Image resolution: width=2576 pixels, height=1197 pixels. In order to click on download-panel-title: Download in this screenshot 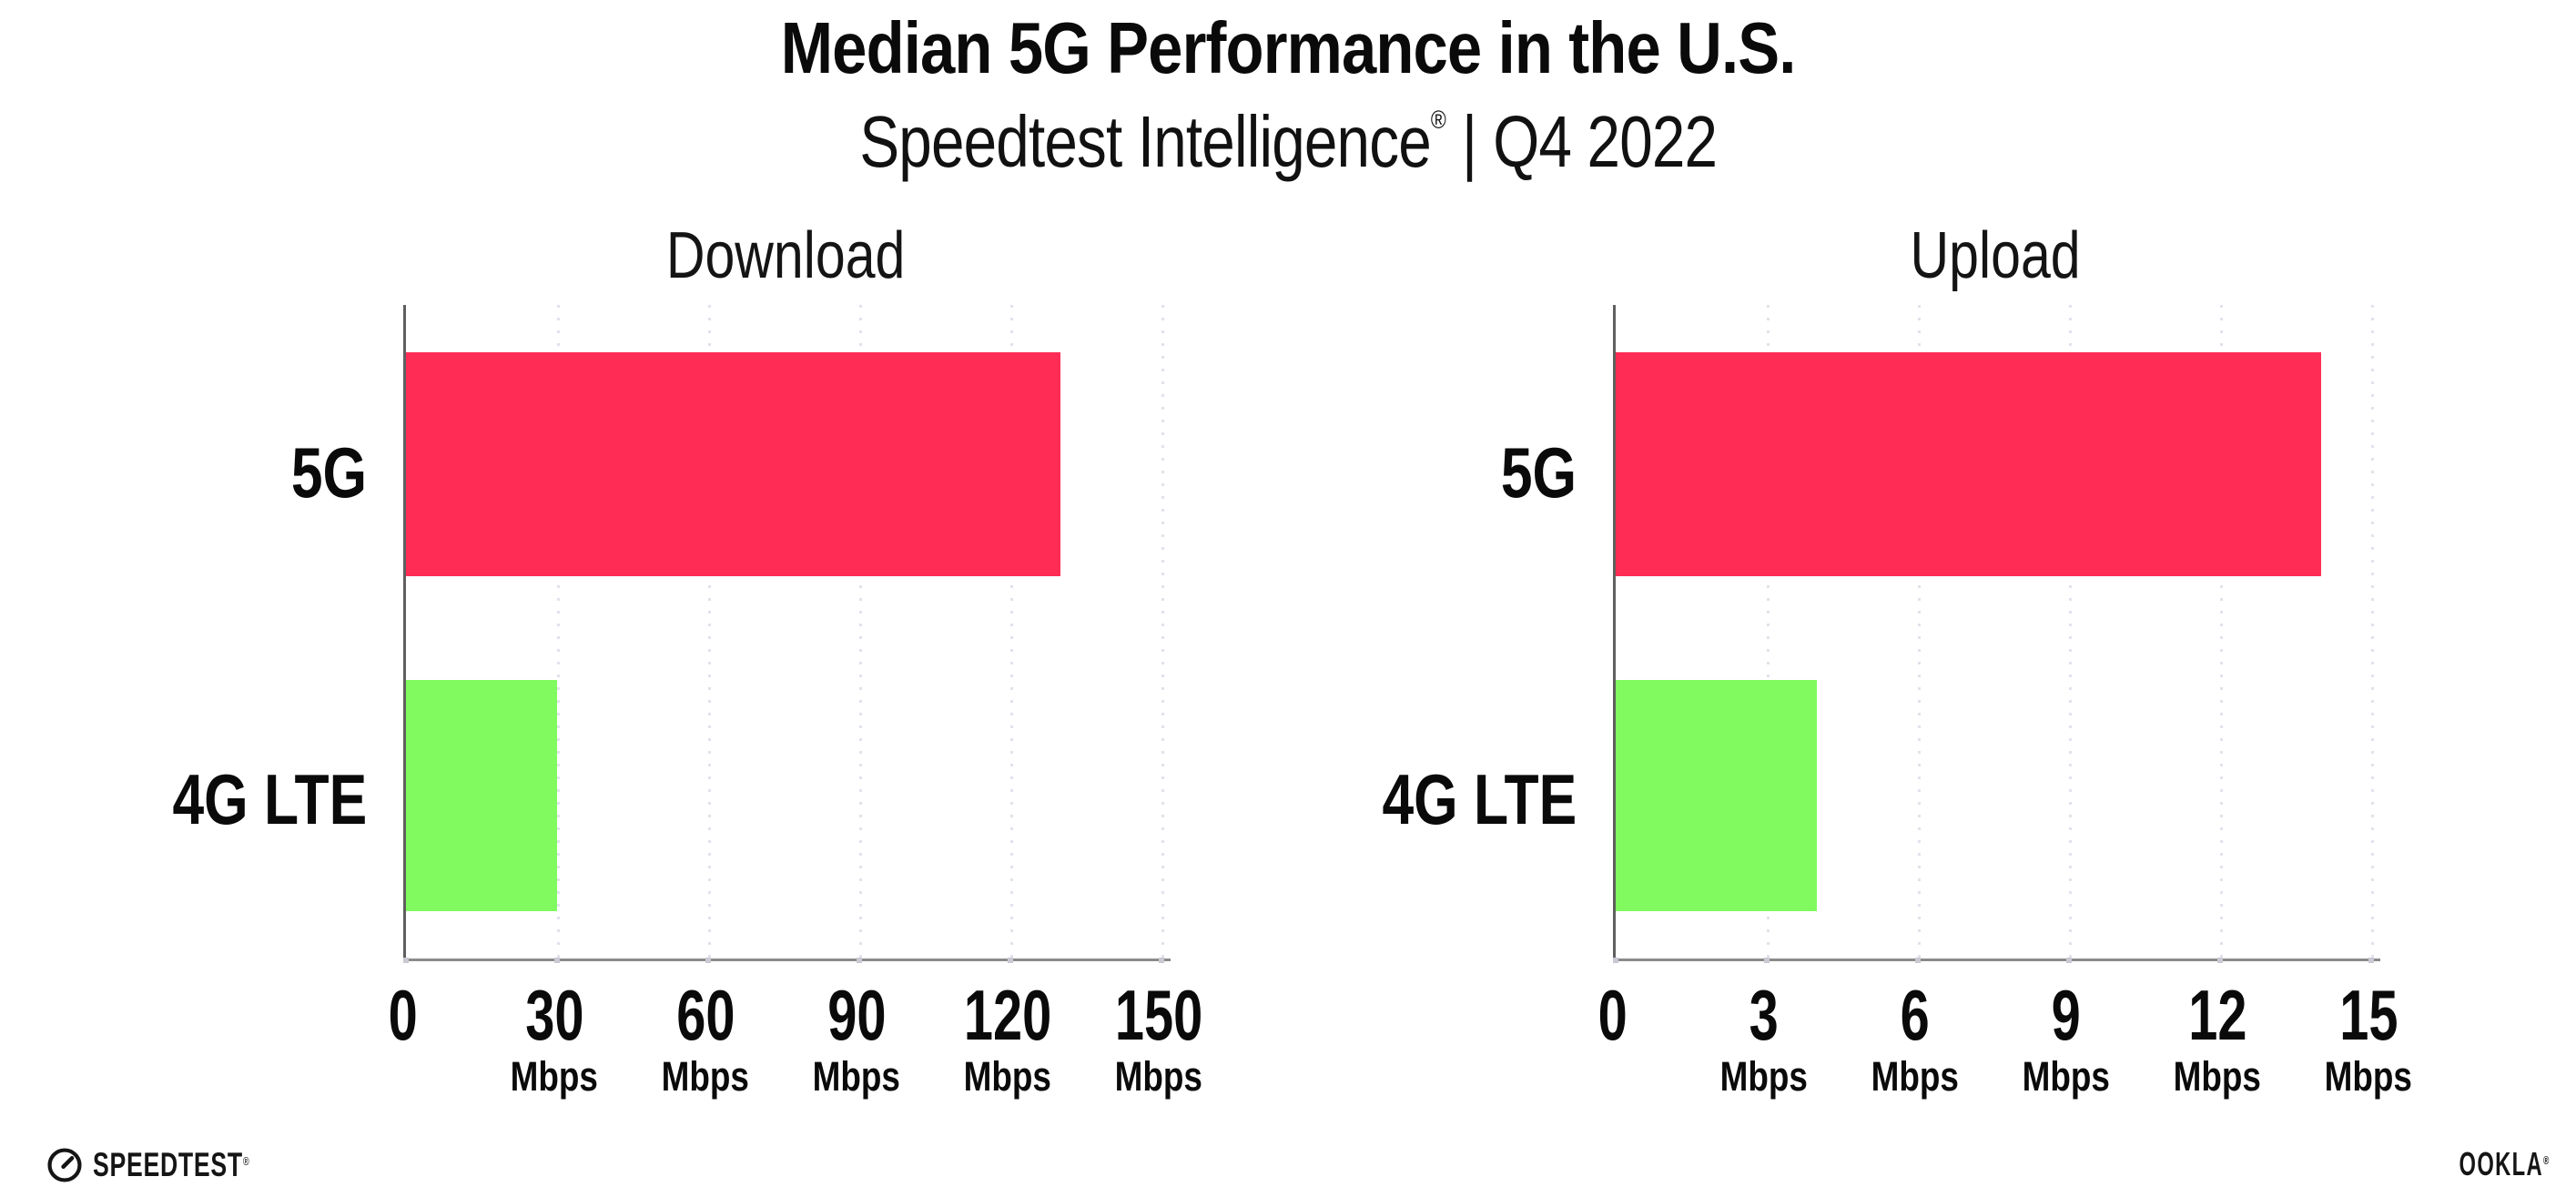, I will do `click(785, 255)`.